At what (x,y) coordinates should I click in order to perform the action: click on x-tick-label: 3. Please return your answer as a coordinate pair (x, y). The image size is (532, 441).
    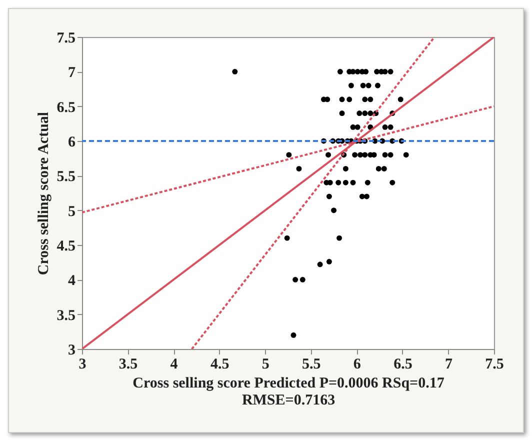
    Looking at the image, I should click on (82, 364).